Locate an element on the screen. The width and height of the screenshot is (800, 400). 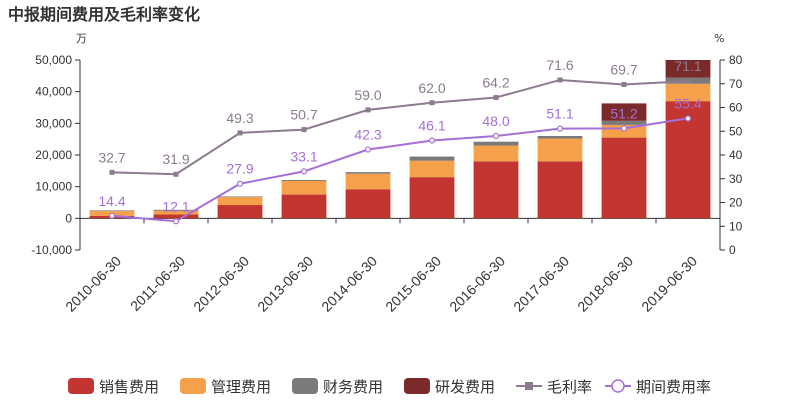
legend-item: 管理费用 is located at coordinates (225, 387).